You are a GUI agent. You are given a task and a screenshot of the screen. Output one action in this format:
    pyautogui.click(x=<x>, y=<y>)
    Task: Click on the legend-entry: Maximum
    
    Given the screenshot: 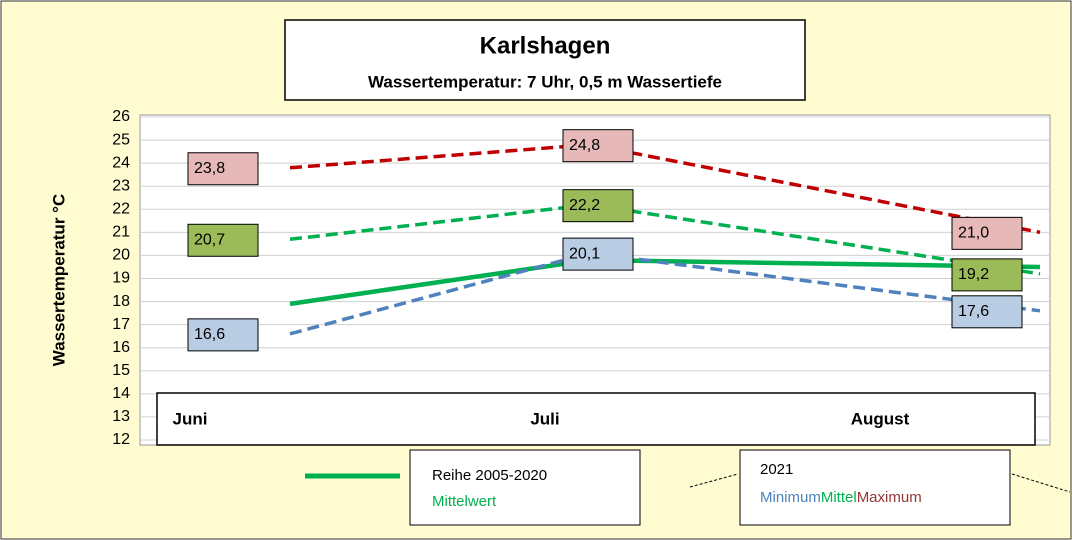 What is the action you would take?
    pyautogui.click(x=889, y=497)
    